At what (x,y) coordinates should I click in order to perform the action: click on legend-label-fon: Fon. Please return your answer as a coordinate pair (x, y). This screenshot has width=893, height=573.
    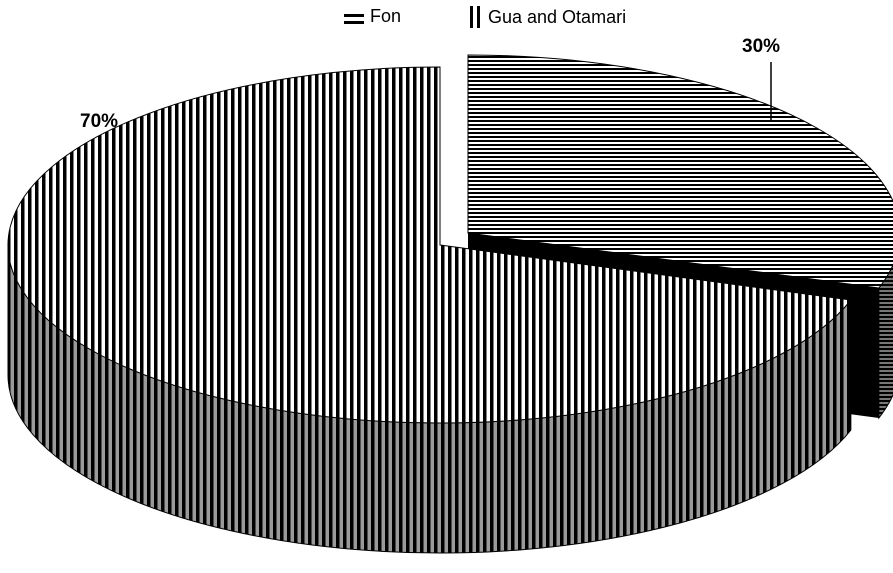
    Looking at the image, I should click on (386, 16).